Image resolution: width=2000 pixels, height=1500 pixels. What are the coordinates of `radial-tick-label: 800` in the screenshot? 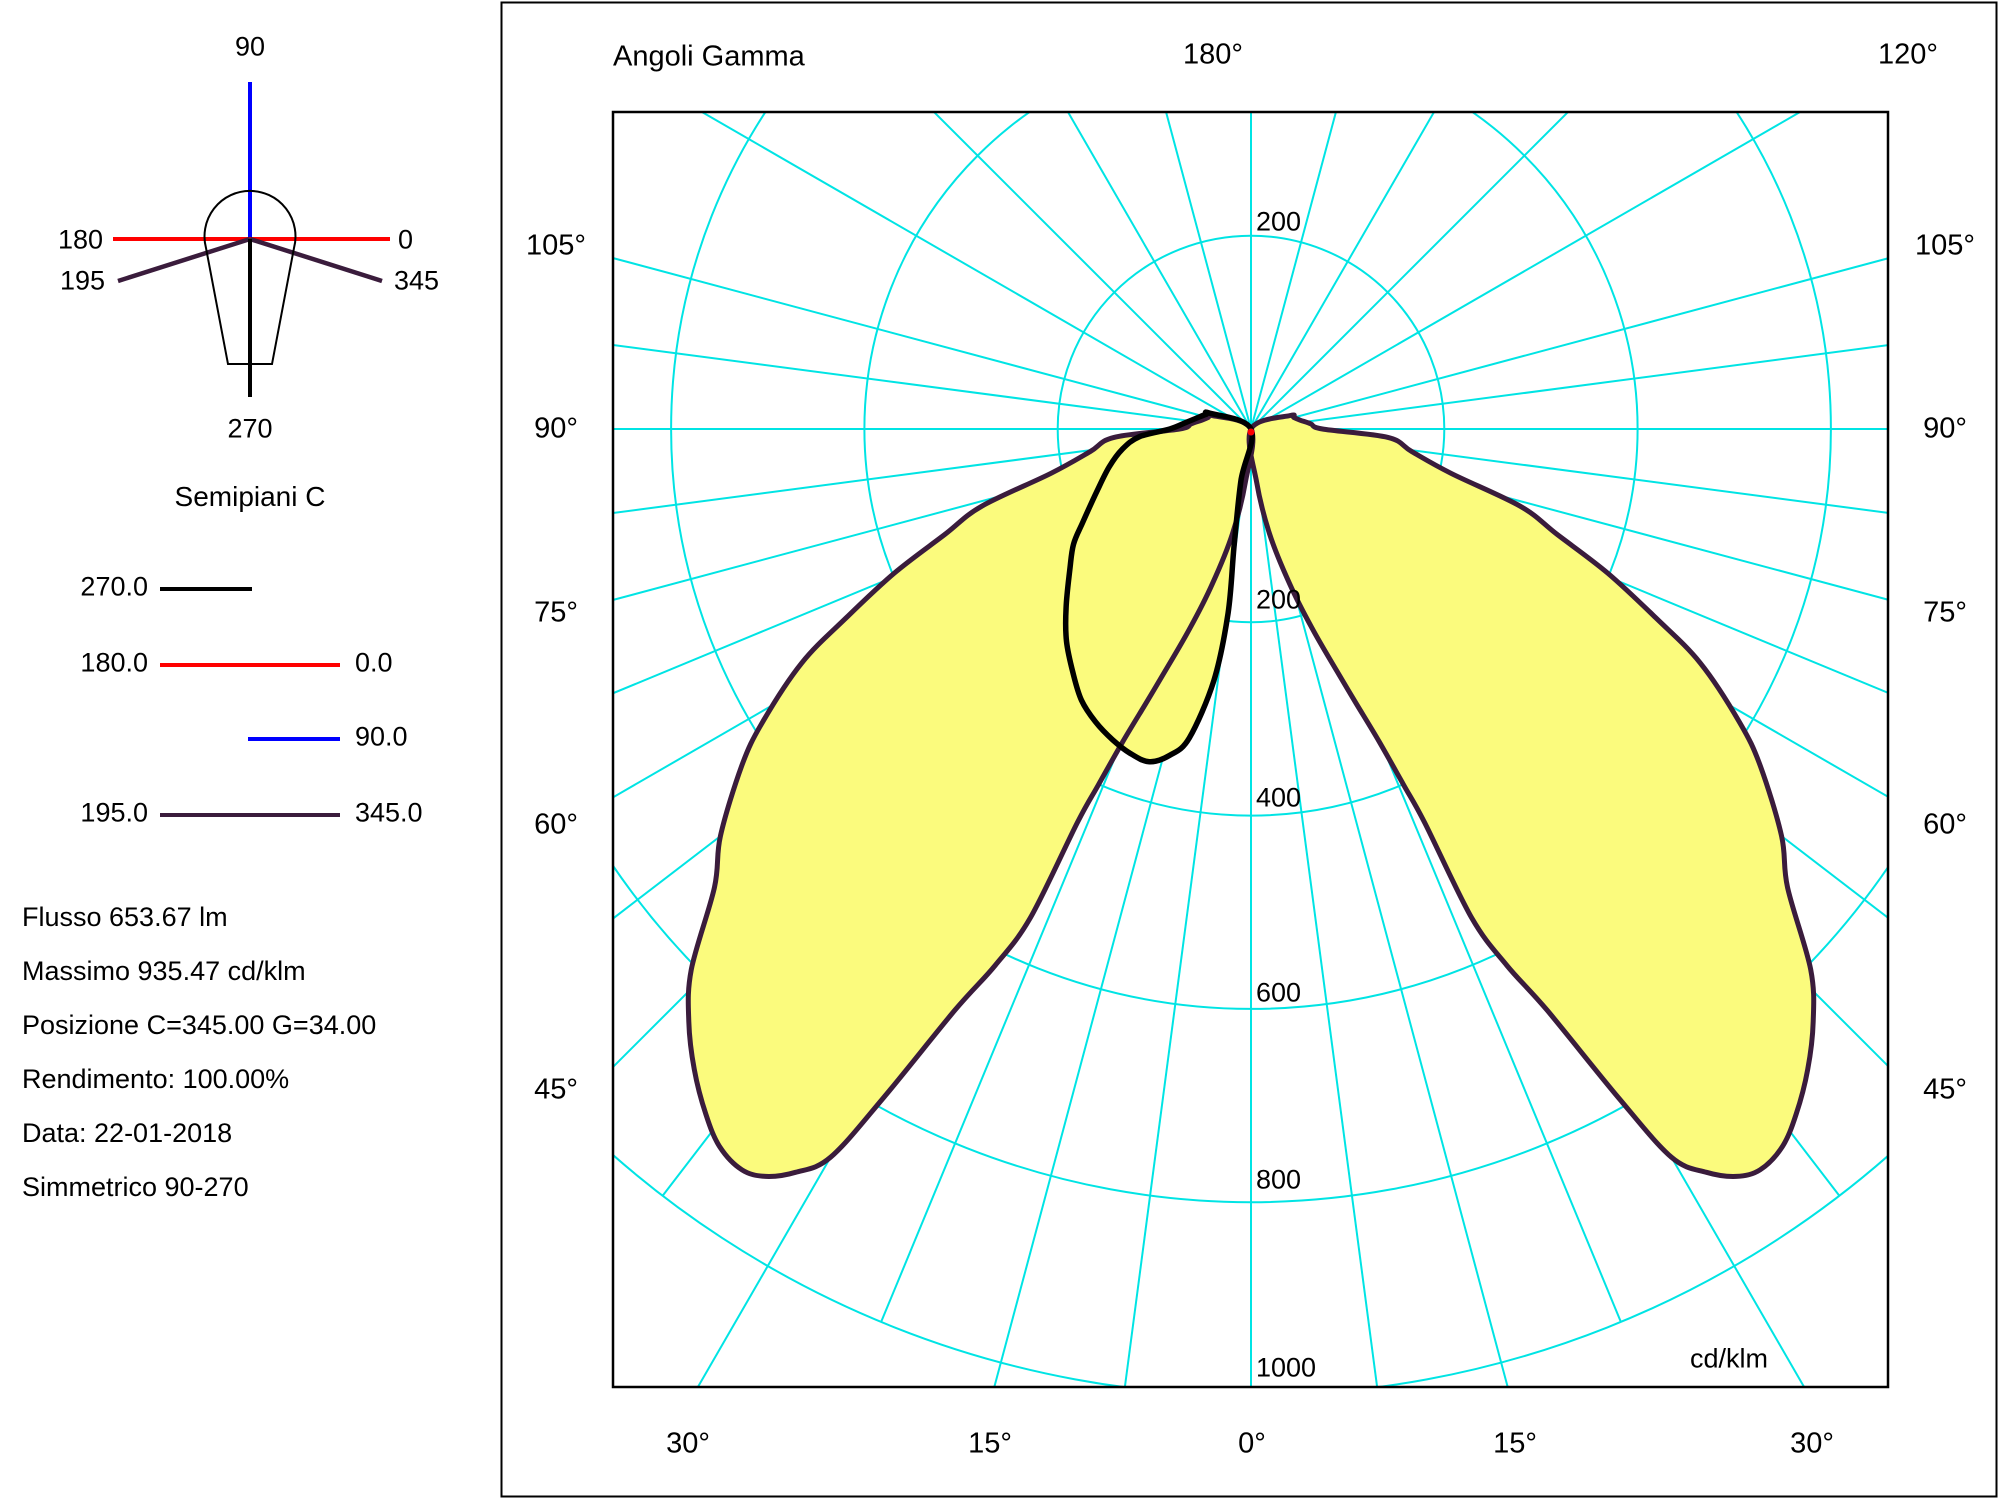 It's located at (1279, 1179).